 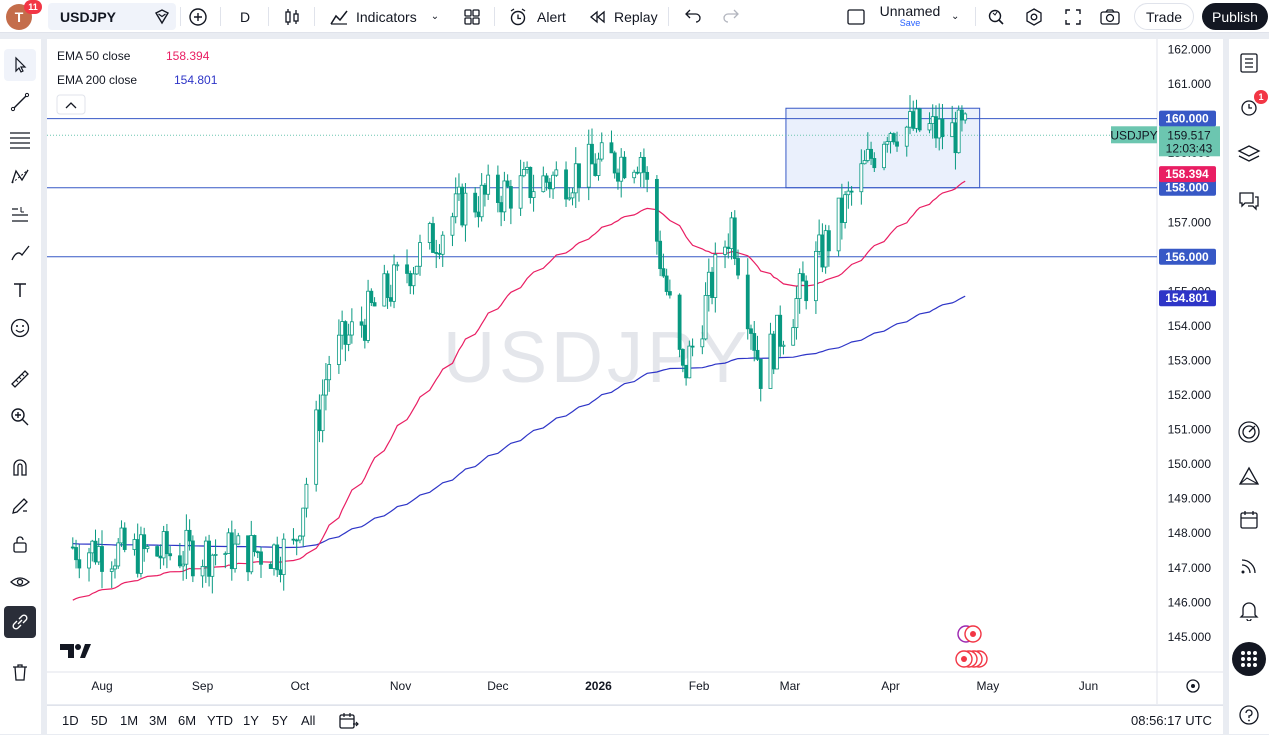 What do you see at coordinates (1249, 566) in the screenshot?
I see `news-feed-icon` at bounding box center [1249, 566].